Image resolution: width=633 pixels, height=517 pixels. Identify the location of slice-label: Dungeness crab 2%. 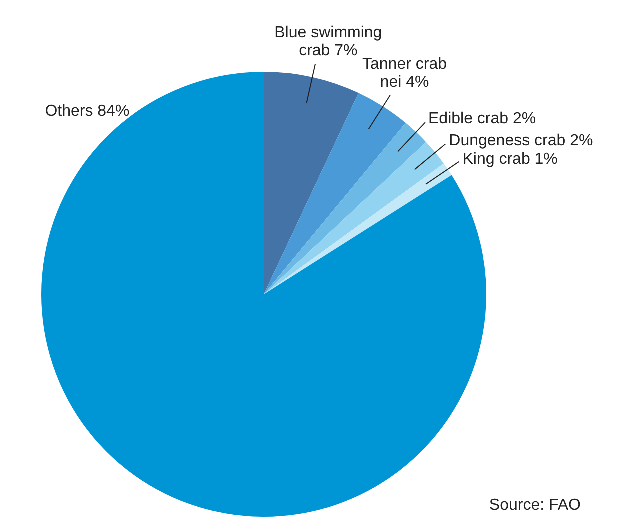
(521, 141).